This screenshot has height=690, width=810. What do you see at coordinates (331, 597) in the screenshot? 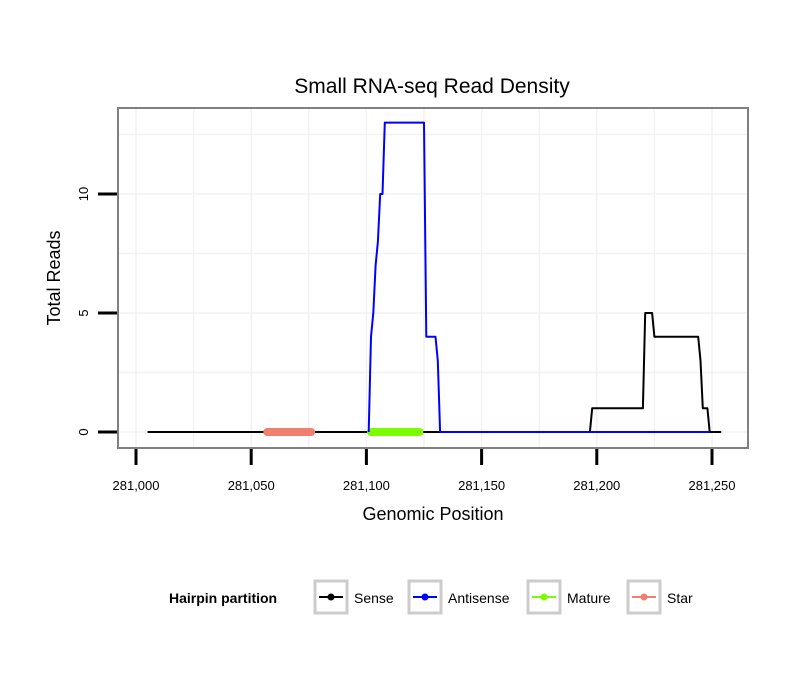
I see `legend-dot-sense` at bounding box center [331, 597].